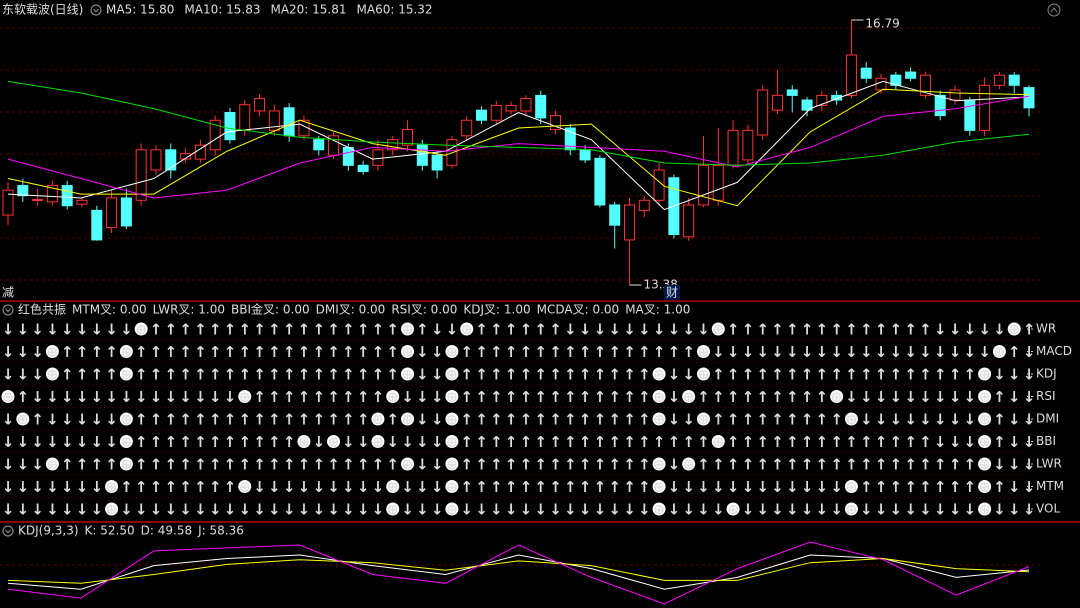  Describe the element at coordinates (1050, 486) in the screenshot. I see `row-label: MTM` at that location.